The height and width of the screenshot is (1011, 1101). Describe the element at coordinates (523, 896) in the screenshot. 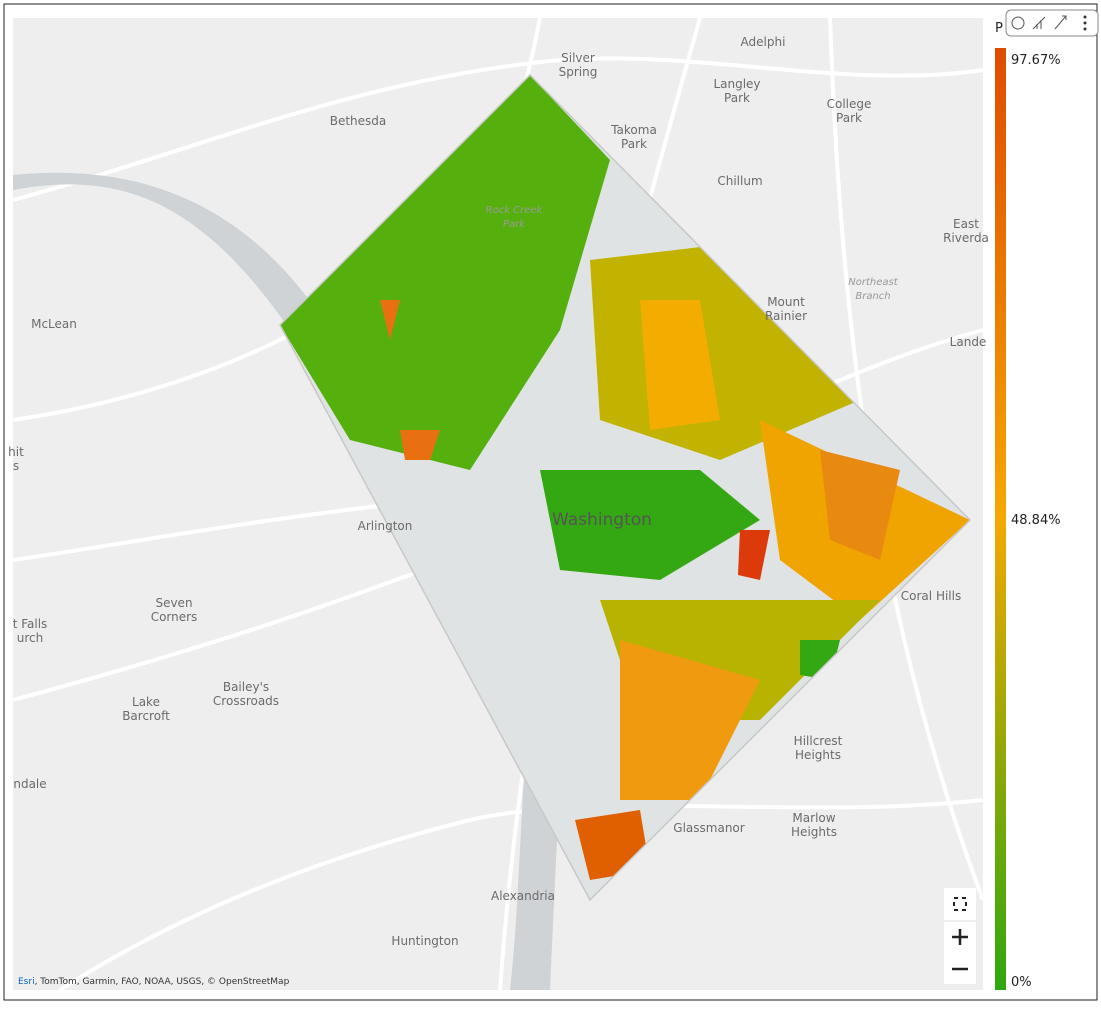

I see `place-label: Alexandria` at that location.